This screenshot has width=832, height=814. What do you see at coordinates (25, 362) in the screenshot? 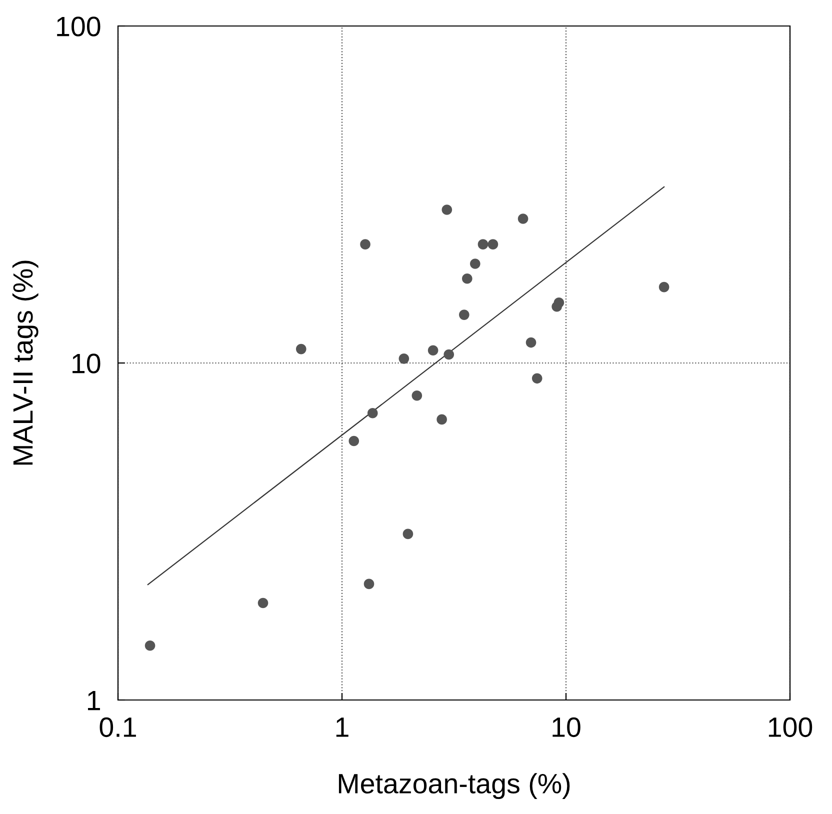
I see `y-axis-title: MALV-II tags (%)` at bounding box center [25, 362].